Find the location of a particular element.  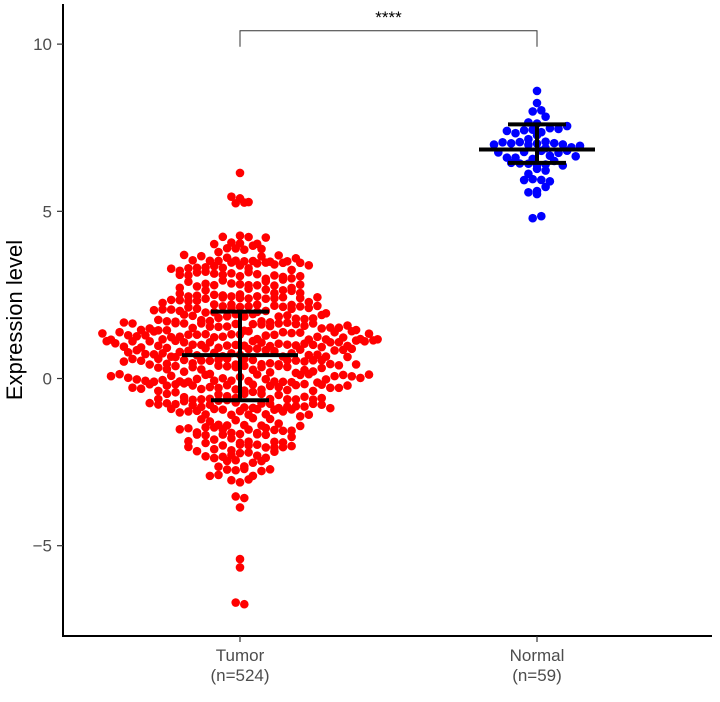

x-tick-label: Tumor is located at coordinates (240, 655).